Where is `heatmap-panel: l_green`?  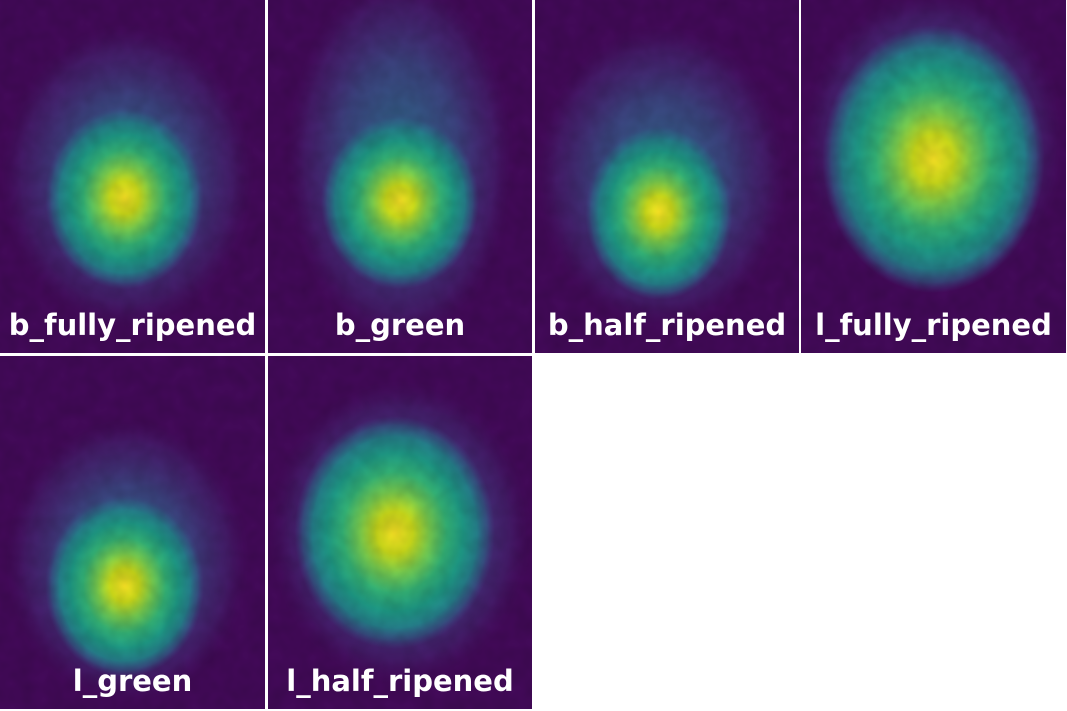
heatmap-panel: l_green is located at coordinates (132, 532).